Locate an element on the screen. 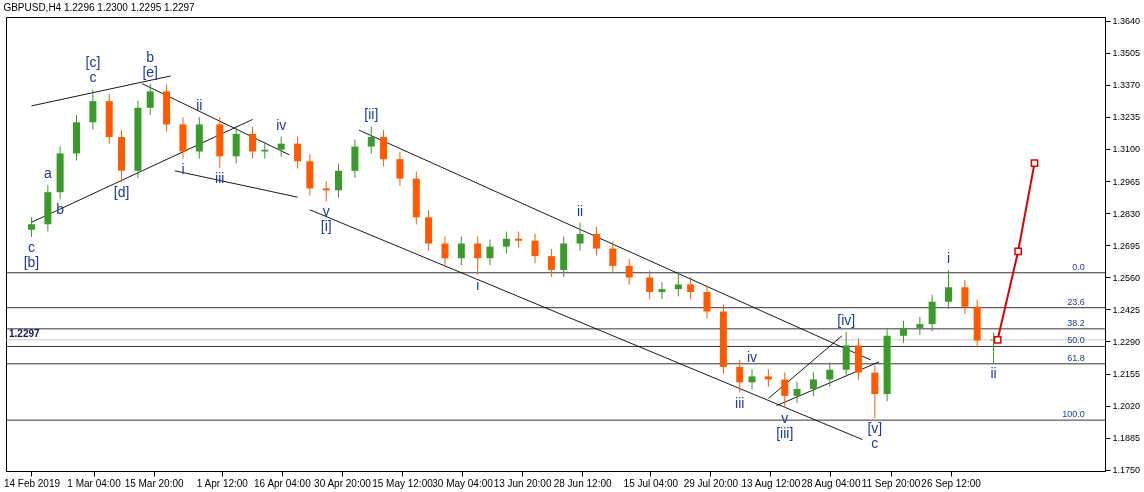 The image size is (1144, 492). y-tick-label: 1.2965 is located at coordinates (1126, 181).